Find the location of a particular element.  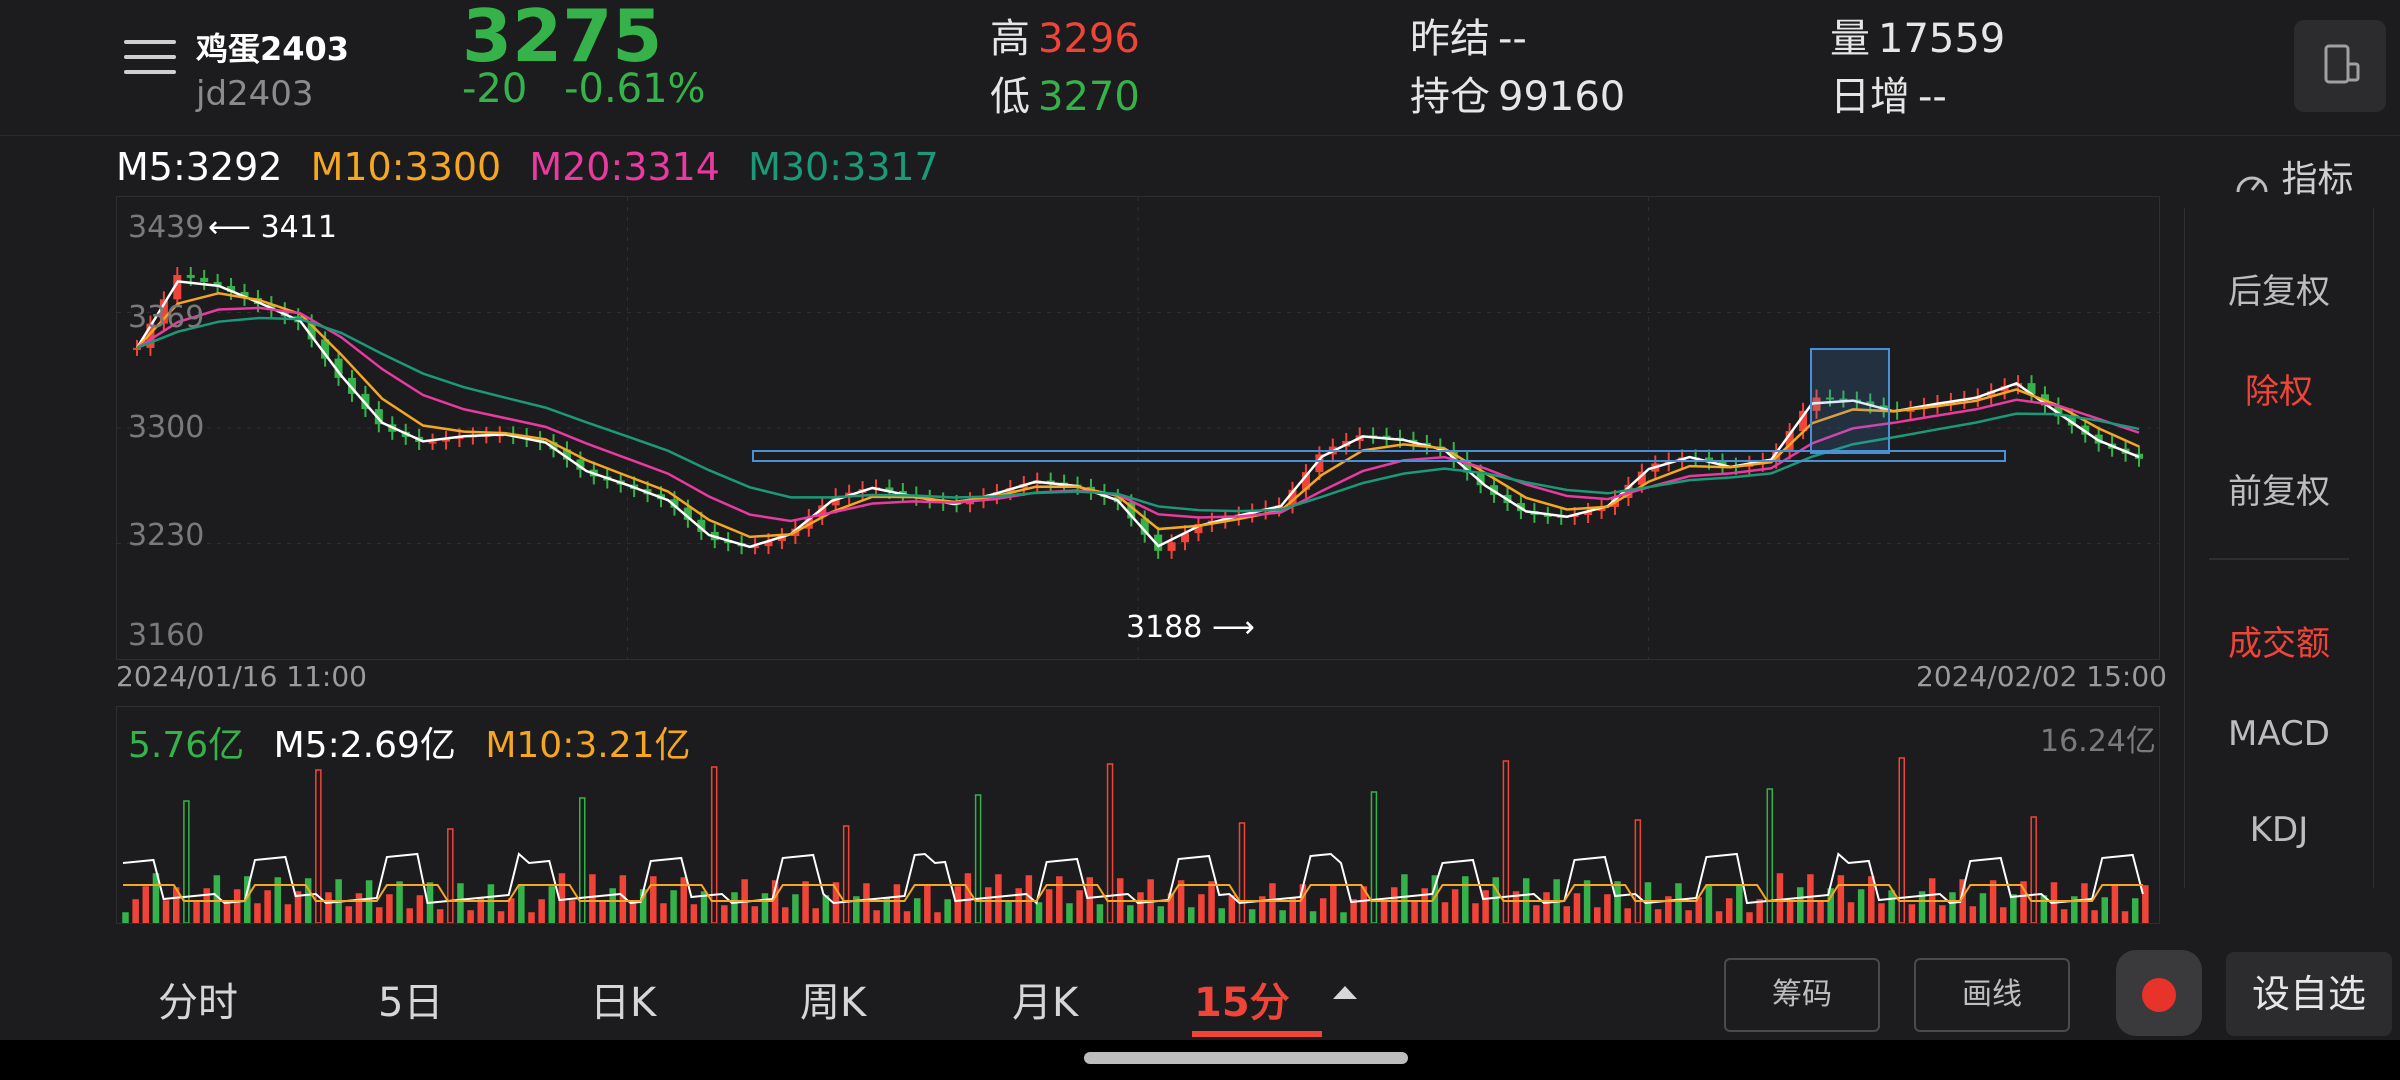

tab-5day: 5日 is located at coordinates (411, 1003).